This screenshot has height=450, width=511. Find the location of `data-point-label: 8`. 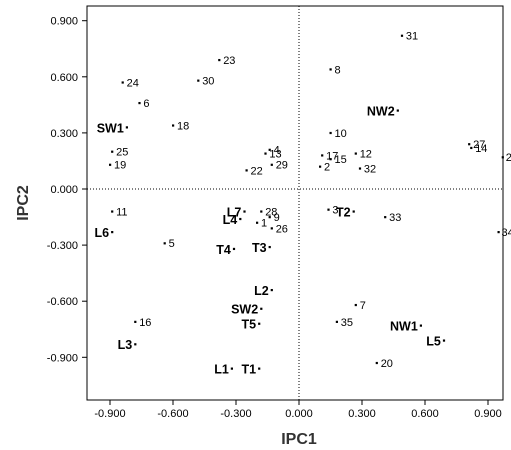

data-point-label: 8 is located at coordinates (338, 70).